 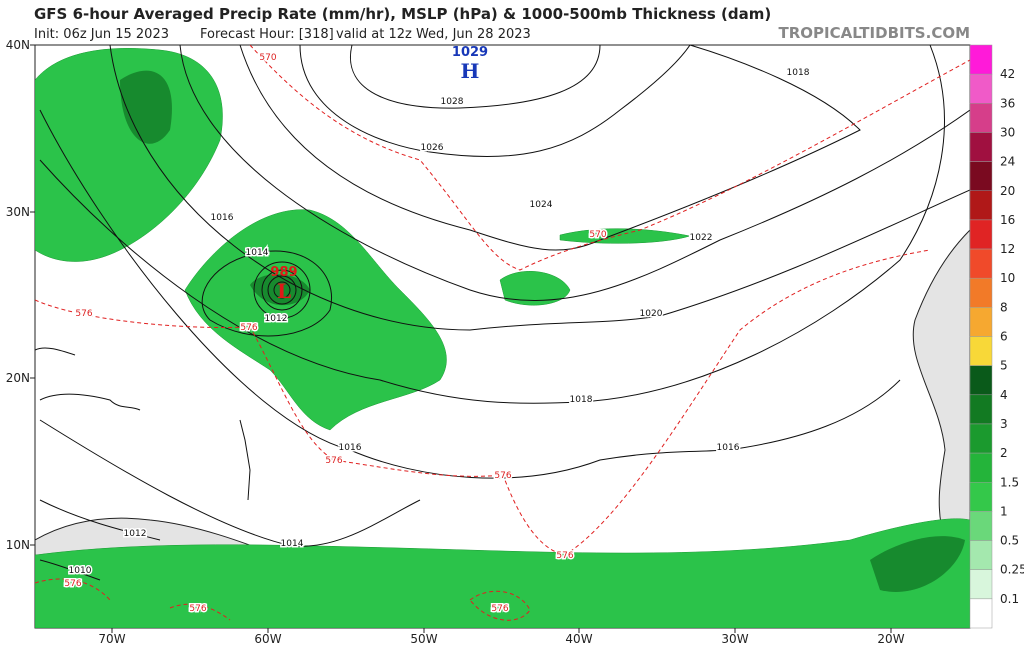 I want to click on center-value: 989, so click(x=283, y=272).